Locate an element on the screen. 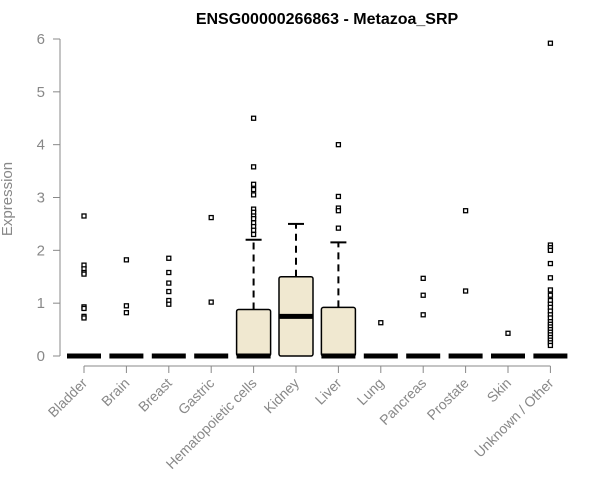 The height and width of the screenshot is (500, 600). box-bladder is located at coordinates (84, 286).